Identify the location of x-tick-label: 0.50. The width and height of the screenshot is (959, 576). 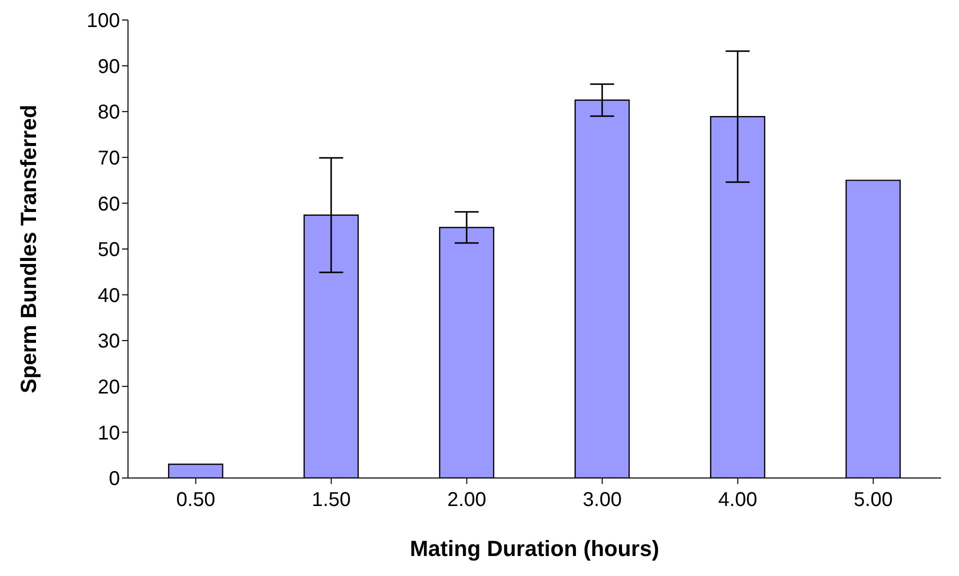
(196, 500).